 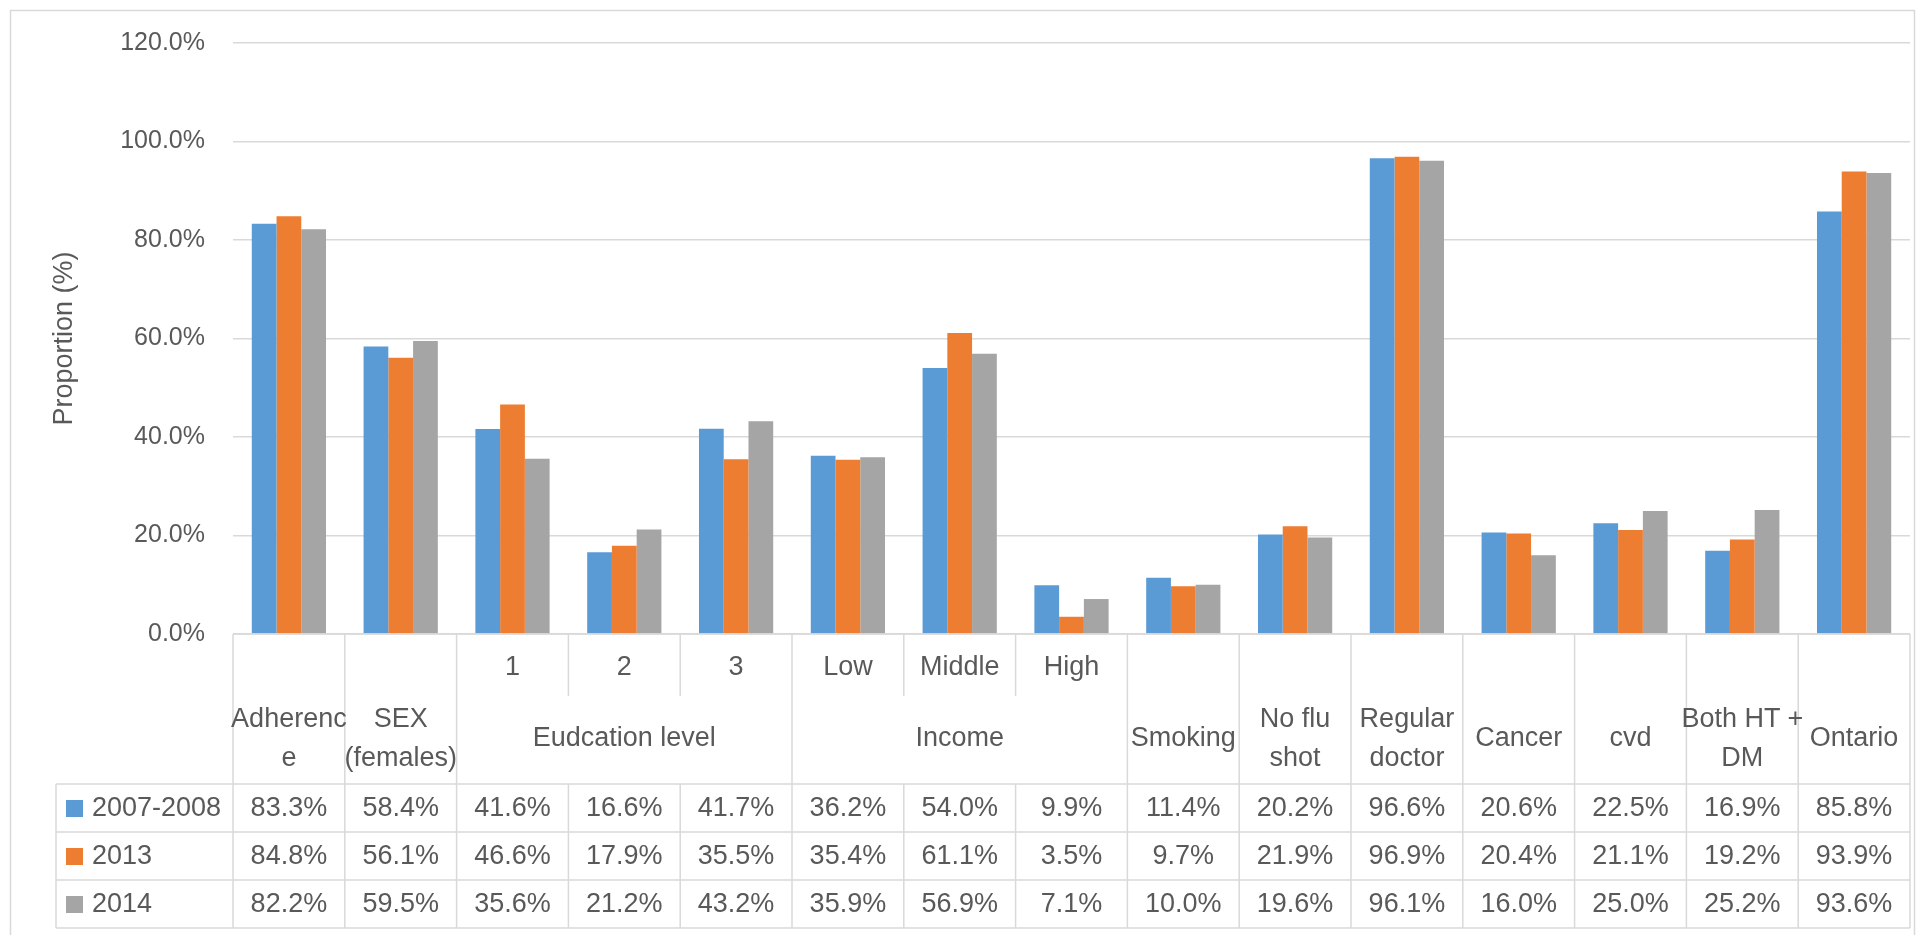 What do you see at coordinates (1407, 737) in the screenshot?
I see `x-tick-label: Regular doctor` at bounding box center [1407, 737].